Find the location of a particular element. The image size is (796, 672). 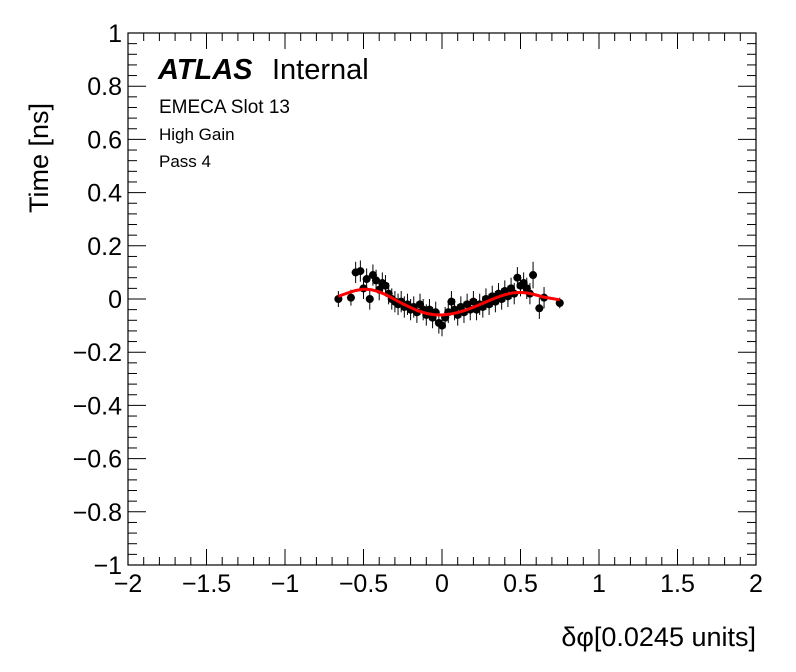

x-tick-label: −1.5 is located at coordinates (206, 584).